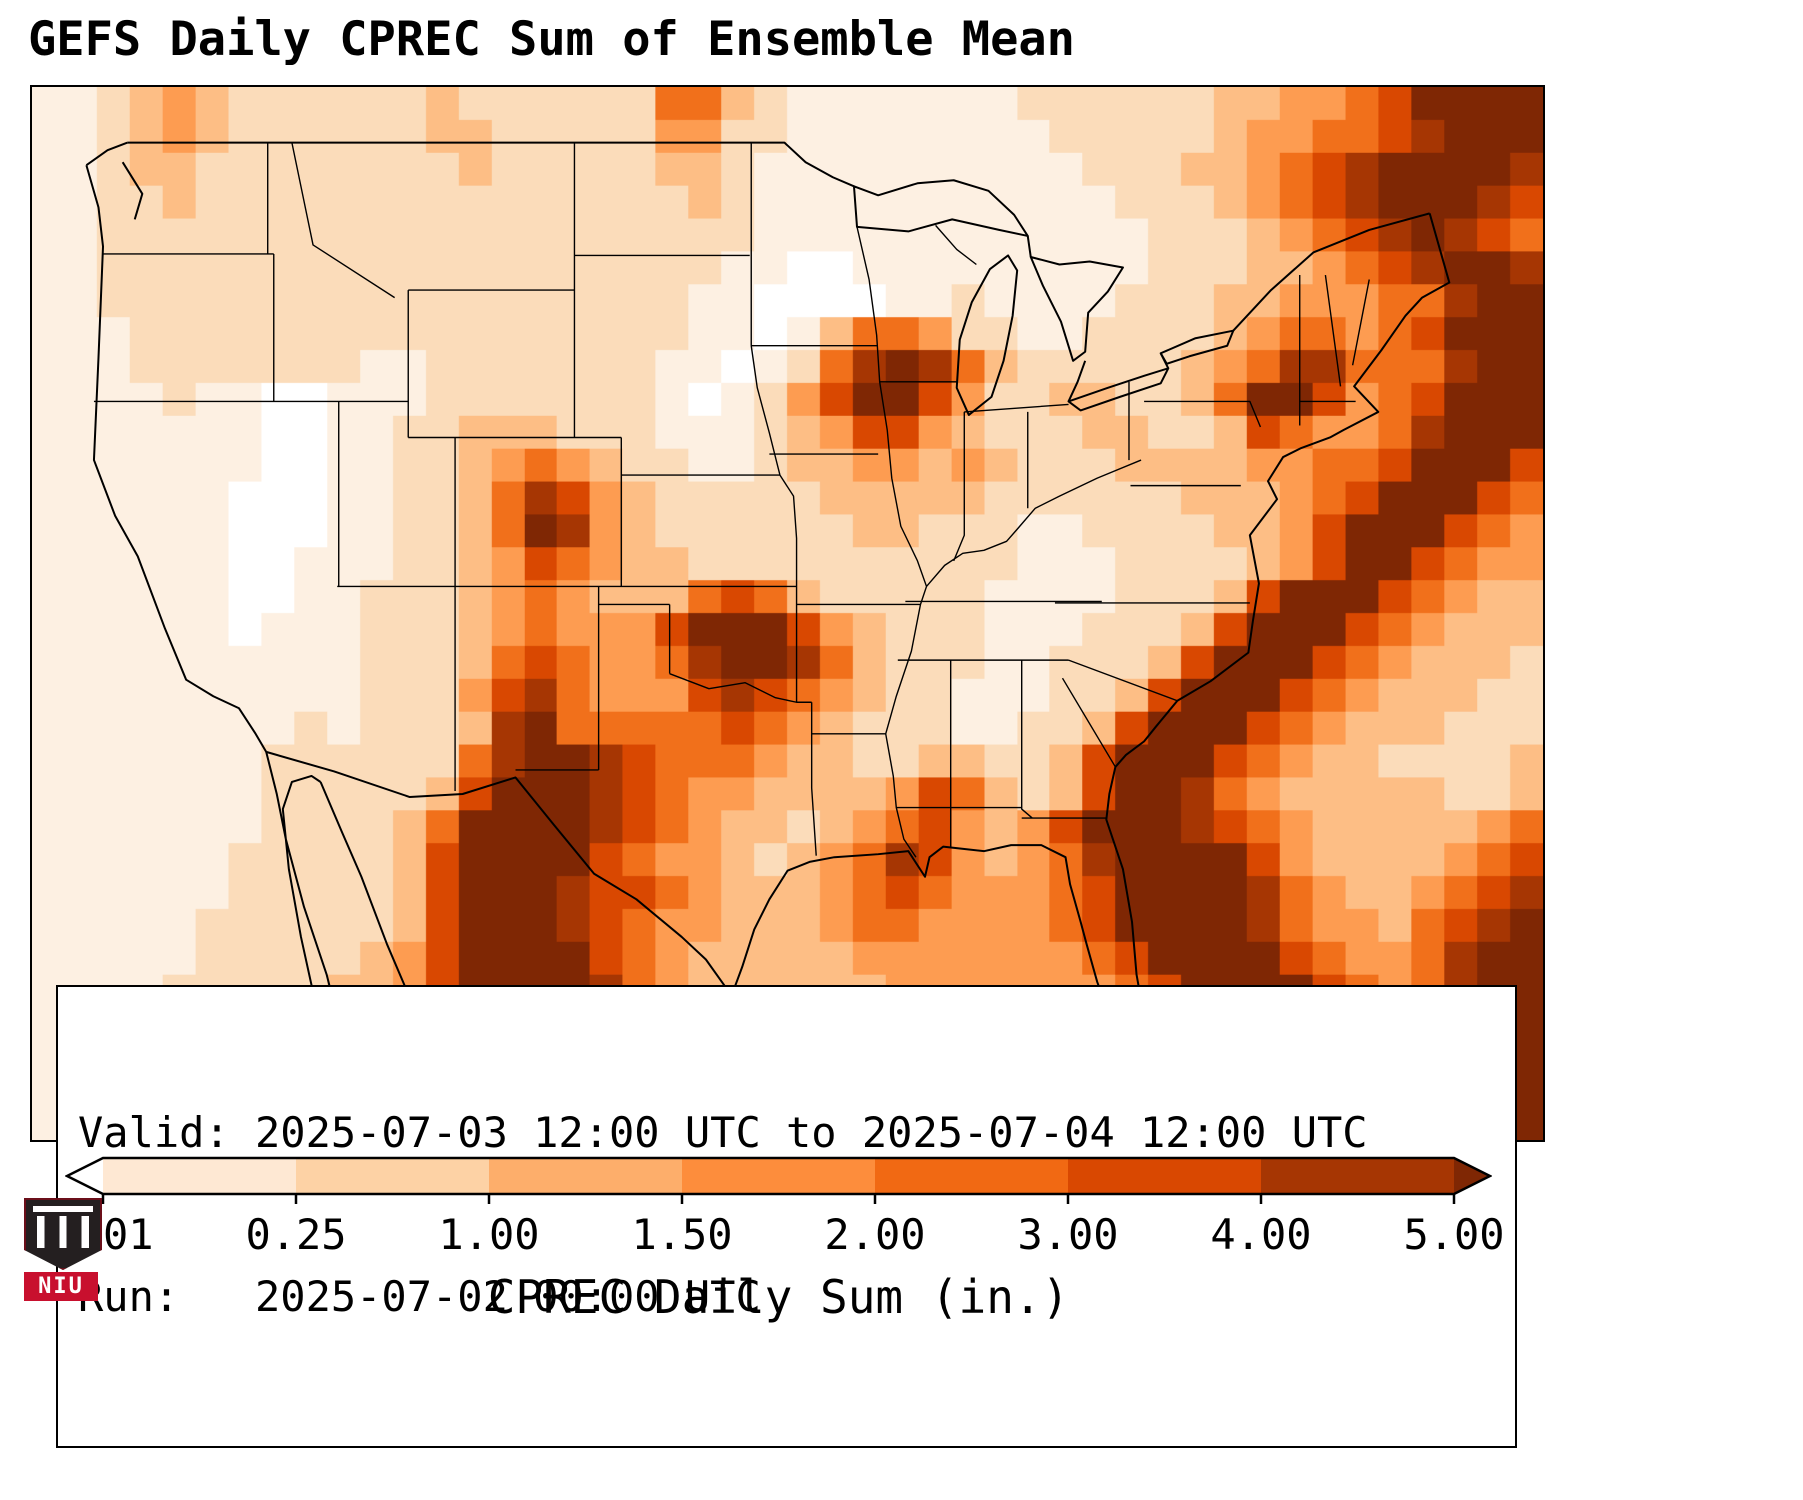  I want to click on canada-border, so click(778, 272).